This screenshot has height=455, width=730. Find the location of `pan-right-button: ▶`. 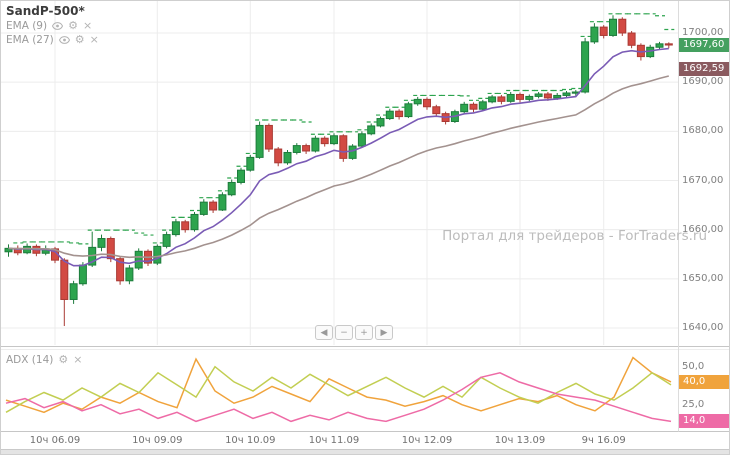

pan-right-button: ▶ is located at coordinates (384, 332).